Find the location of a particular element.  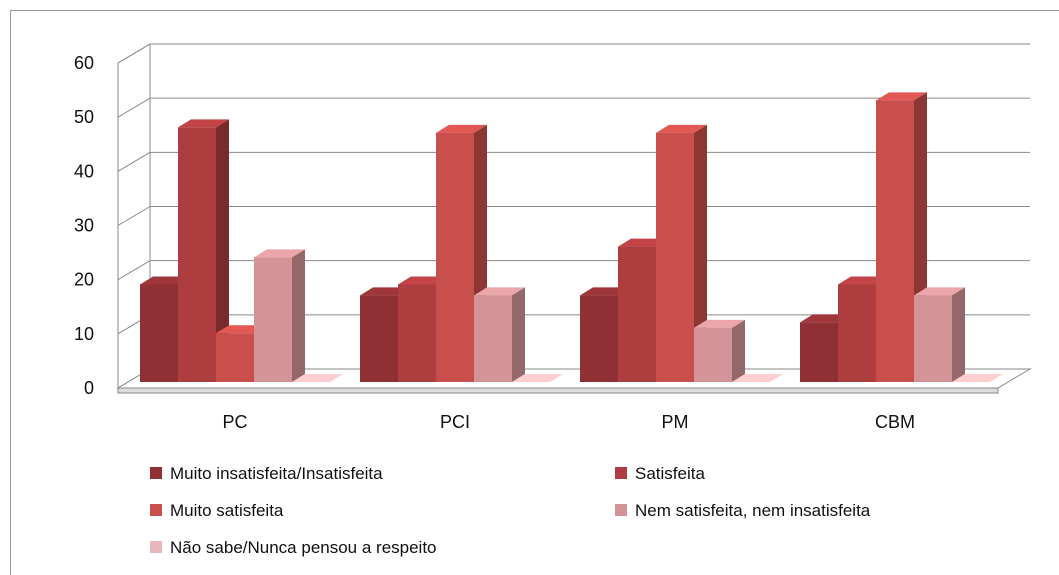

x-tick-label: PM is located at coordinates (675, 422).